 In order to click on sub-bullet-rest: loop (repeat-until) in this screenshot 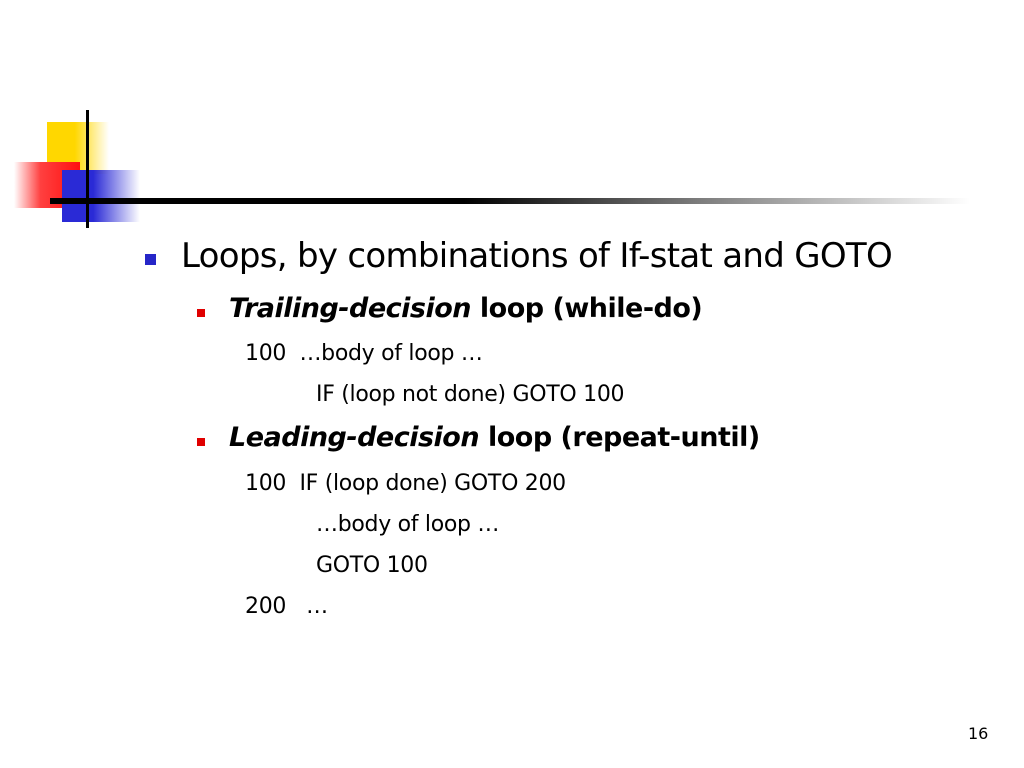, I will do `click(619, 437)`.